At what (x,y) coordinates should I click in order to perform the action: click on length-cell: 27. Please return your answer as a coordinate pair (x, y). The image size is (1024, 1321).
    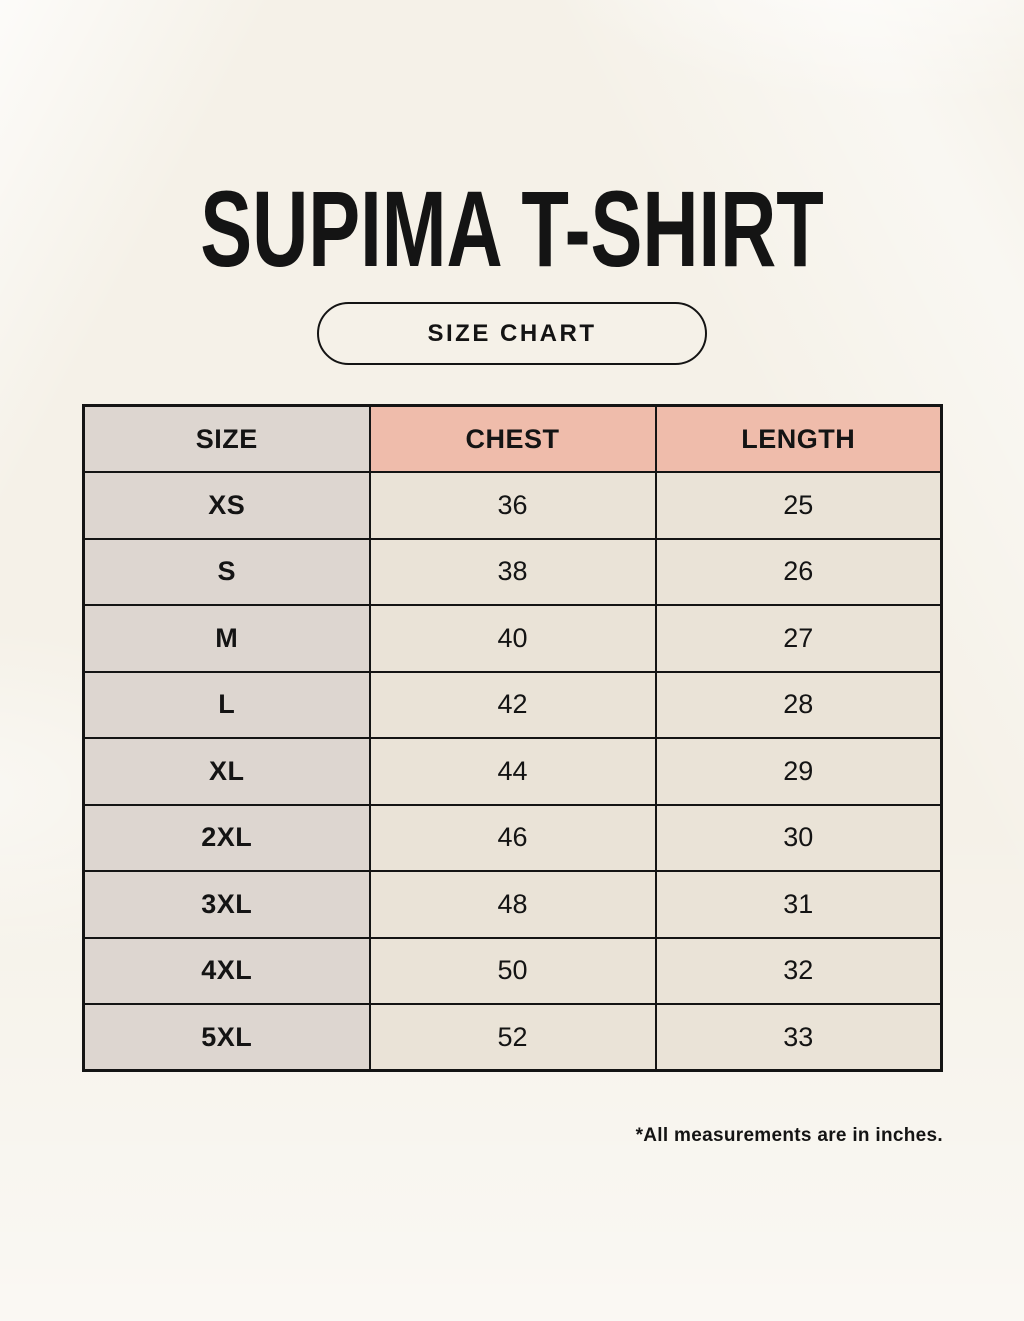
    Looking at the image, I should click on (798, 638).